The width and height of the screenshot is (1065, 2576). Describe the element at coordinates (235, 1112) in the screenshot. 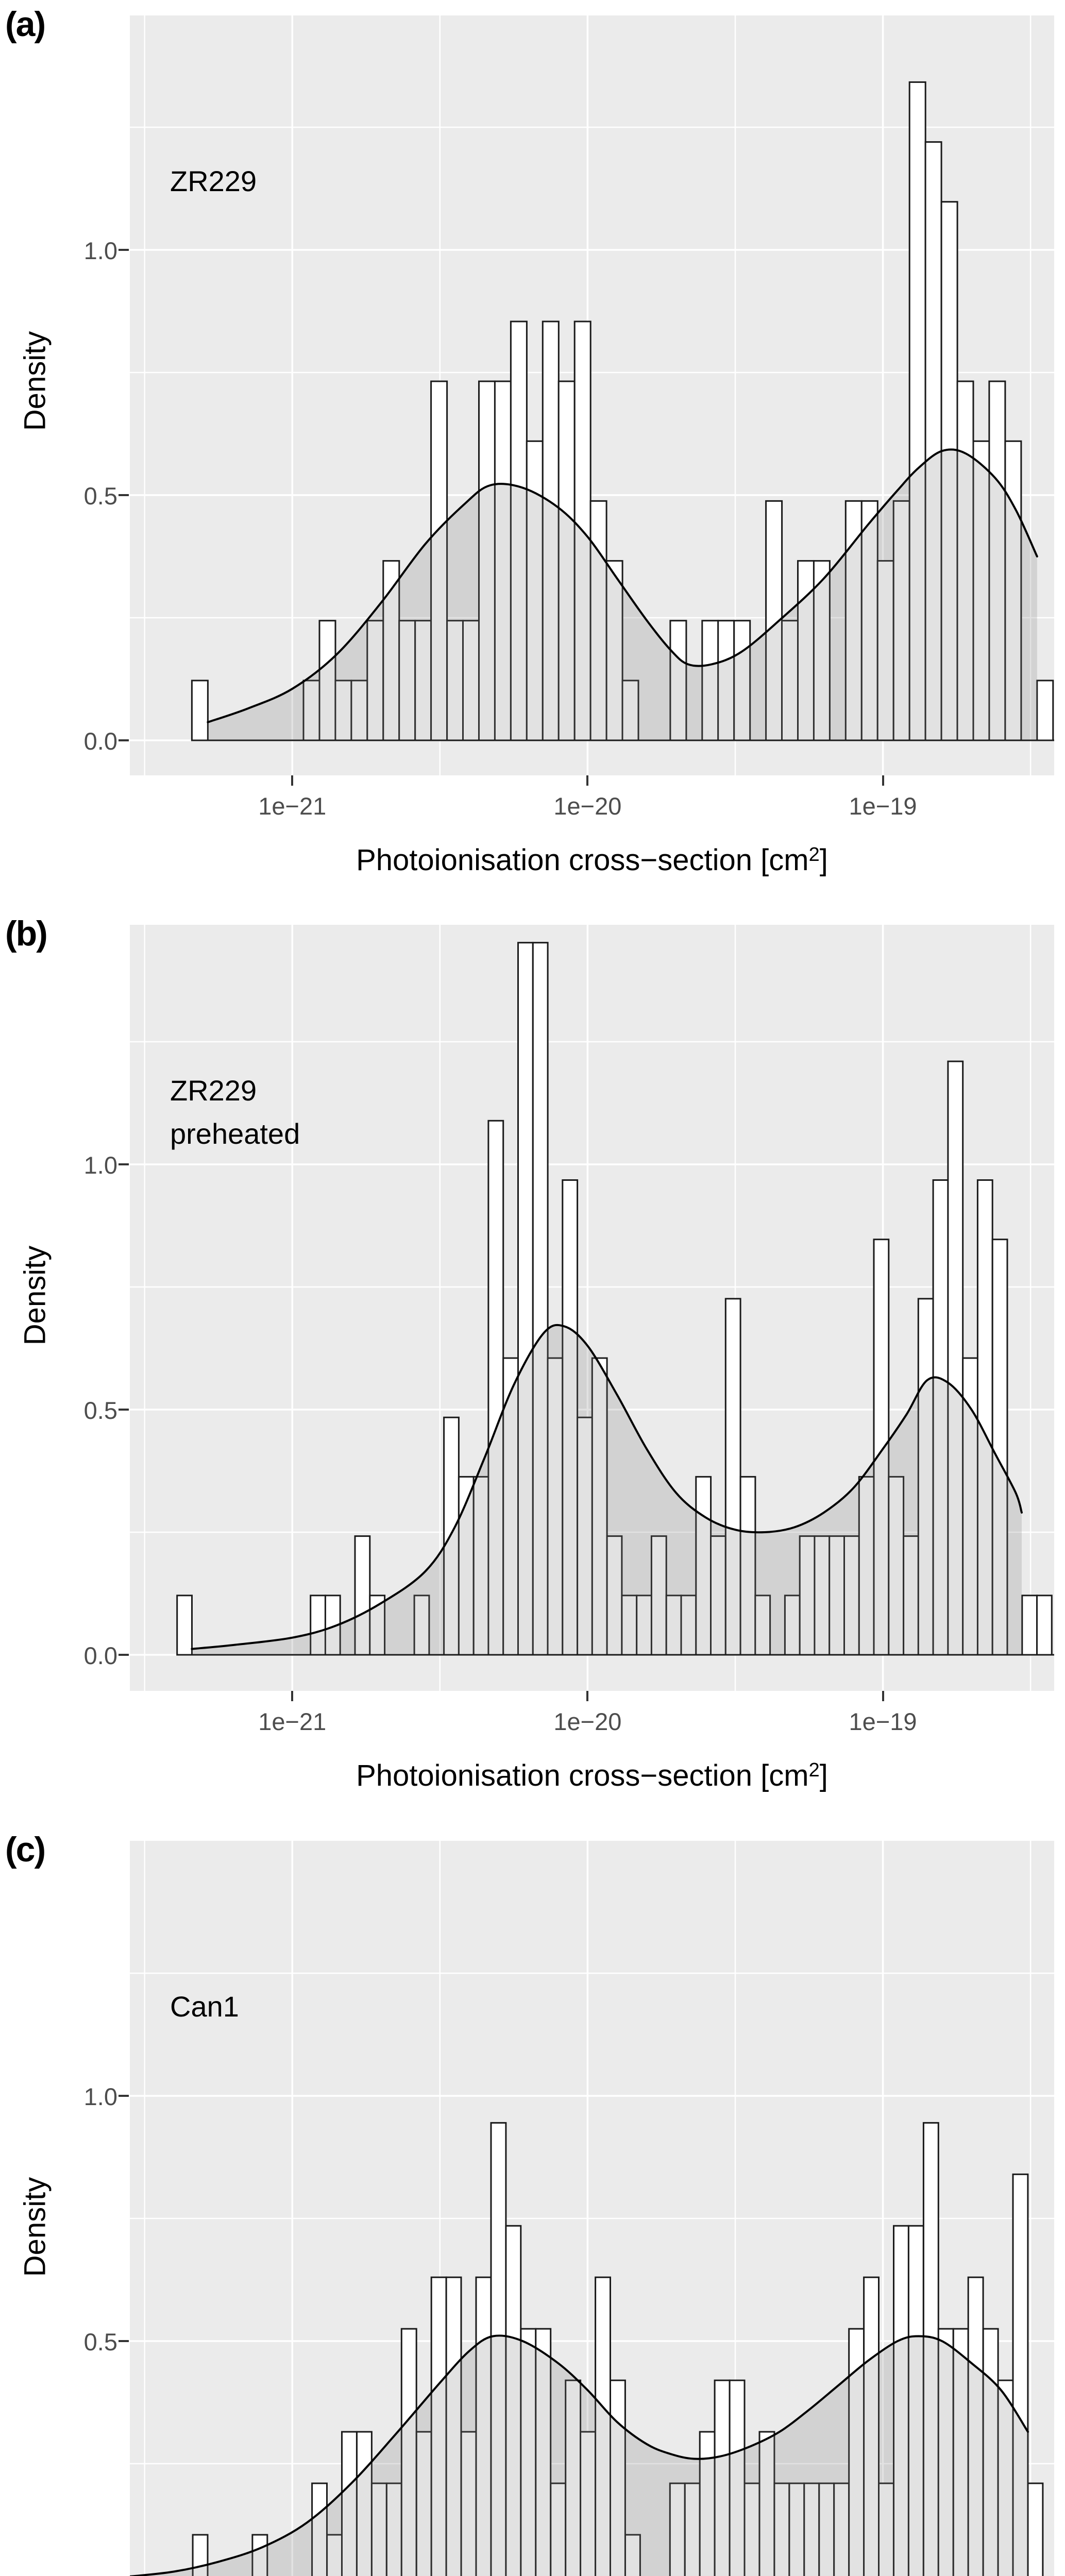

I see `panel-b-annotation: ZR229 preheated` at that location.